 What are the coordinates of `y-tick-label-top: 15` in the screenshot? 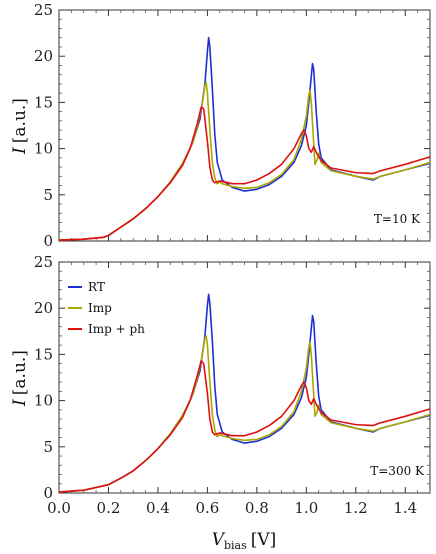 It's located at (43, 102).